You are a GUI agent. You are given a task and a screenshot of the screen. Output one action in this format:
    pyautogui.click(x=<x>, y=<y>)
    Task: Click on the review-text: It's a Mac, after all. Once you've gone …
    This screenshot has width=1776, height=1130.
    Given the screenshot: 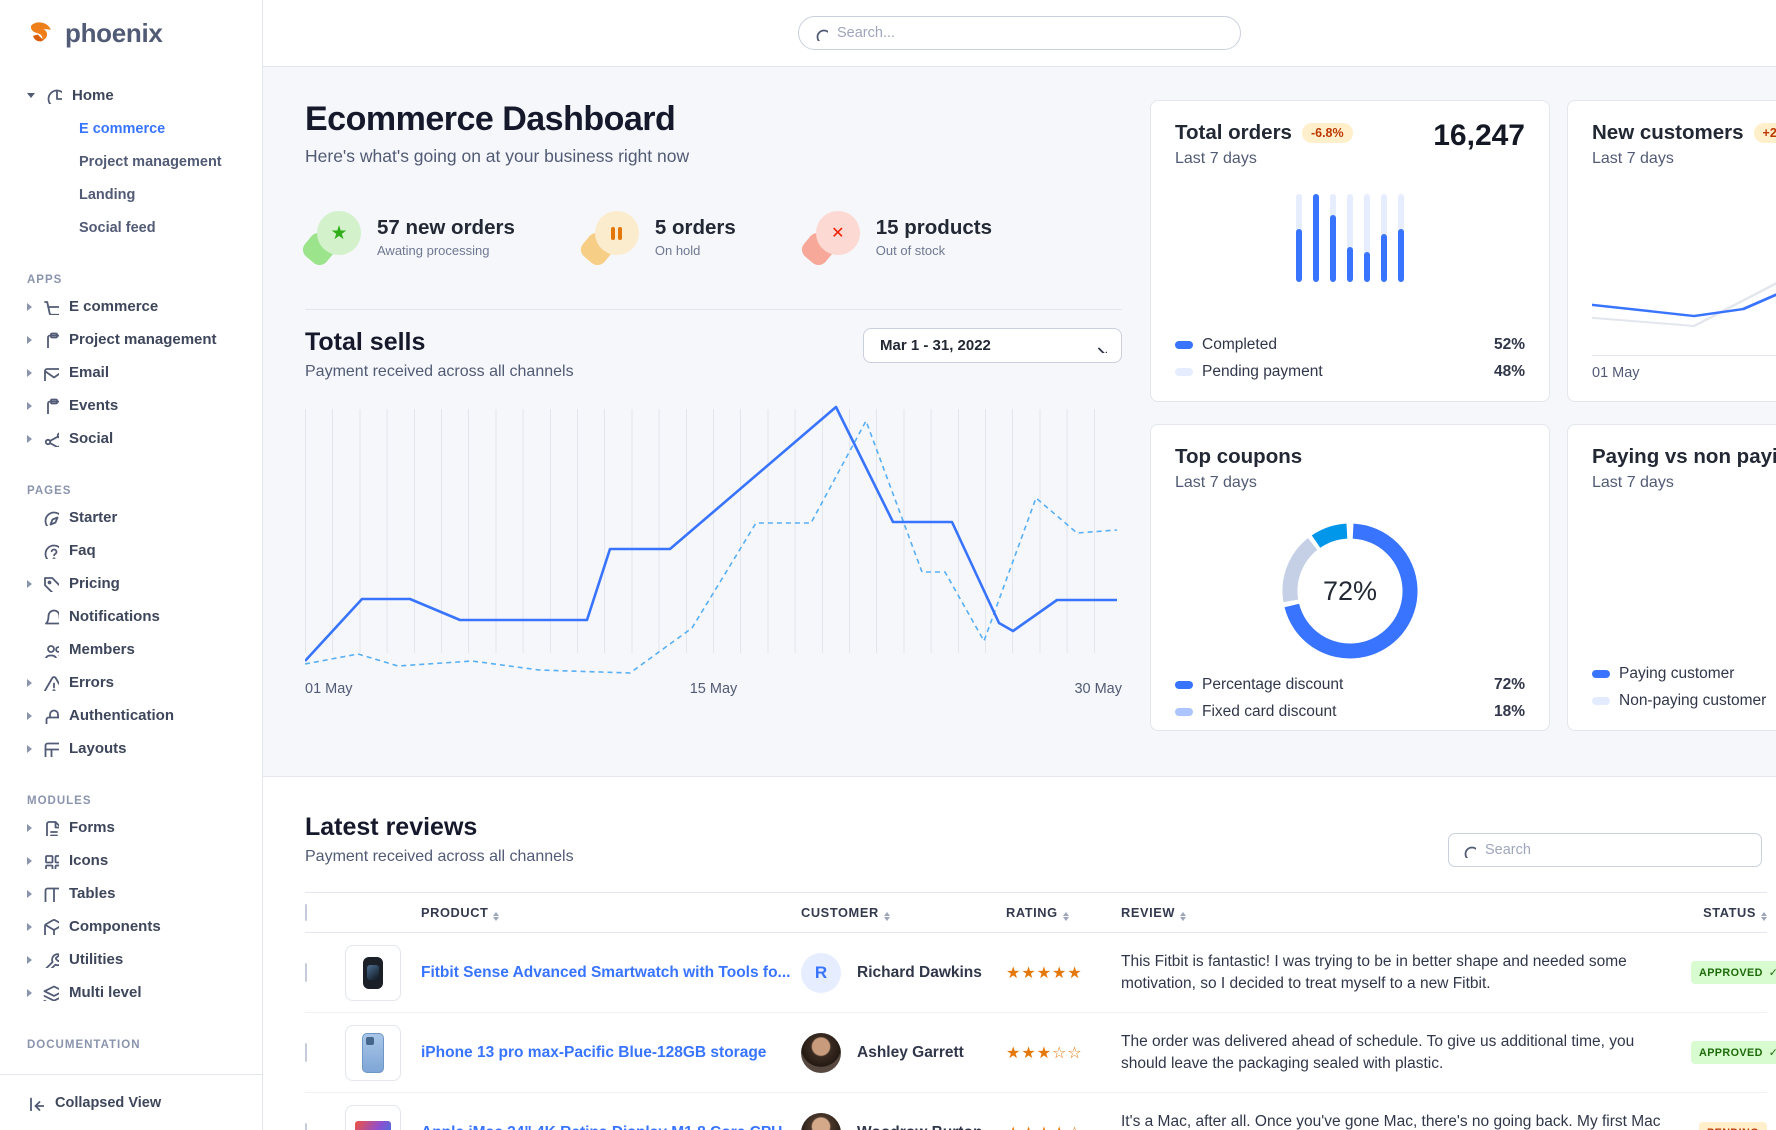 What is the action you would take?
    pyautogui.click(x=1391, y=1121)
    